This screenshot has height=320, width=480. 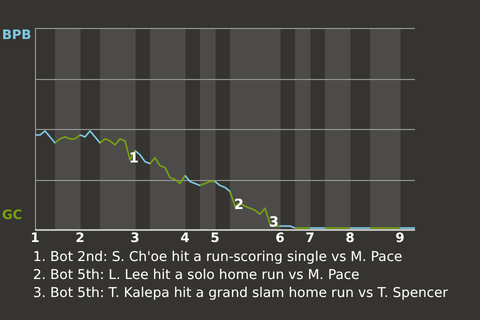 What do you see at coordinates (350, 238) in the screenshot?
I see `x-tick-label: 8` at bounding box center [350, 238].